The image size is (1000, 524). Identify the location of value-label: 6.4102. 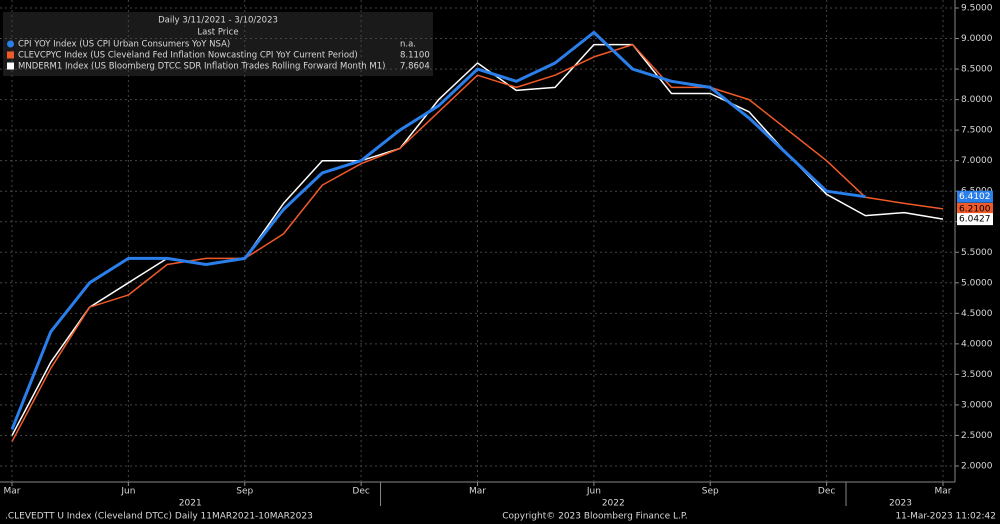
(975, 197).